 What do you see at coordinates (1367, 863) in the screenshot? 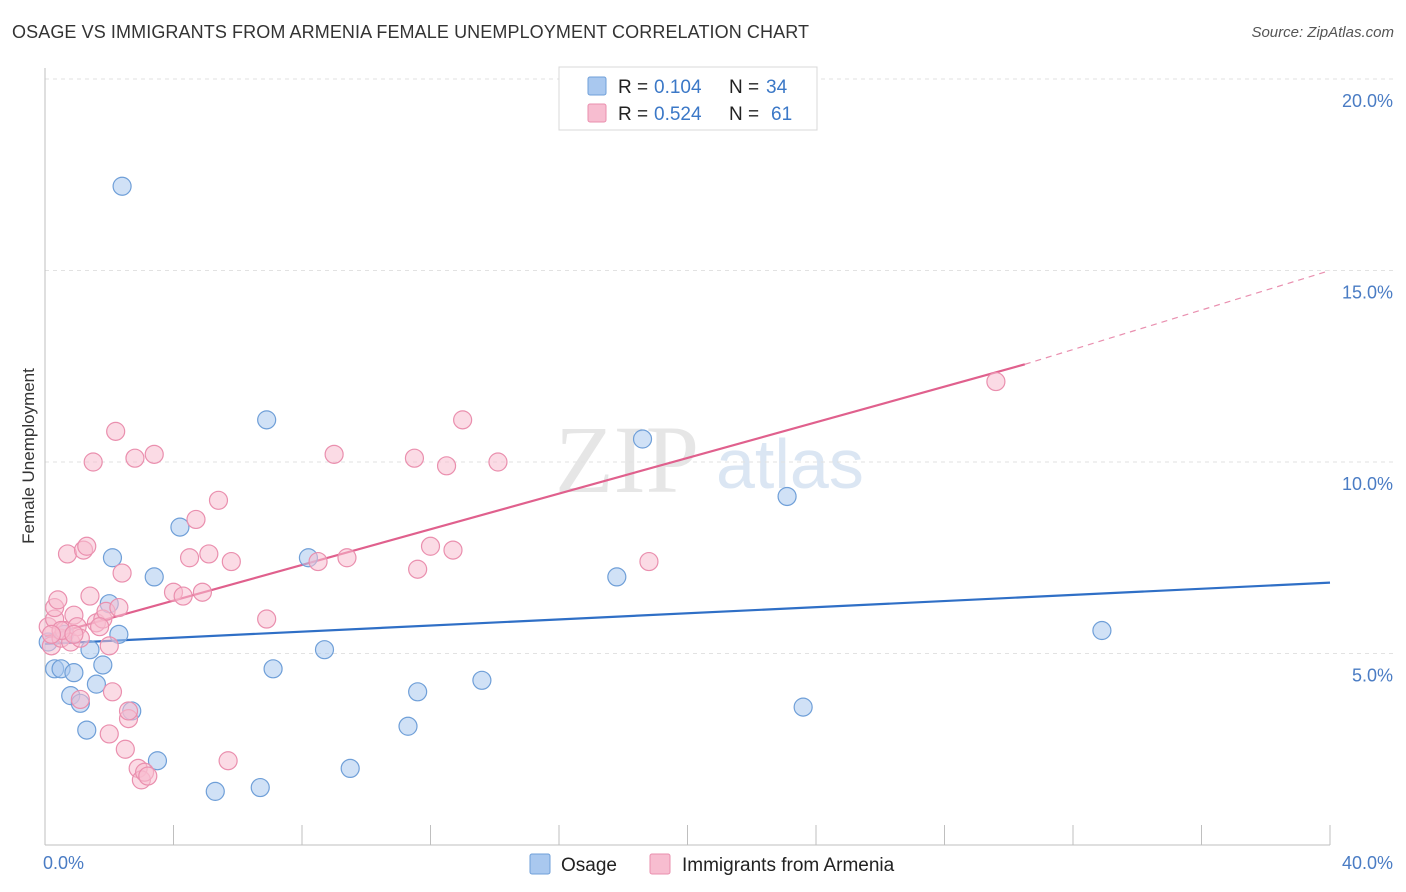
I see `x-tick-label-max: 40.0%` at bounding box center [1367, 863].